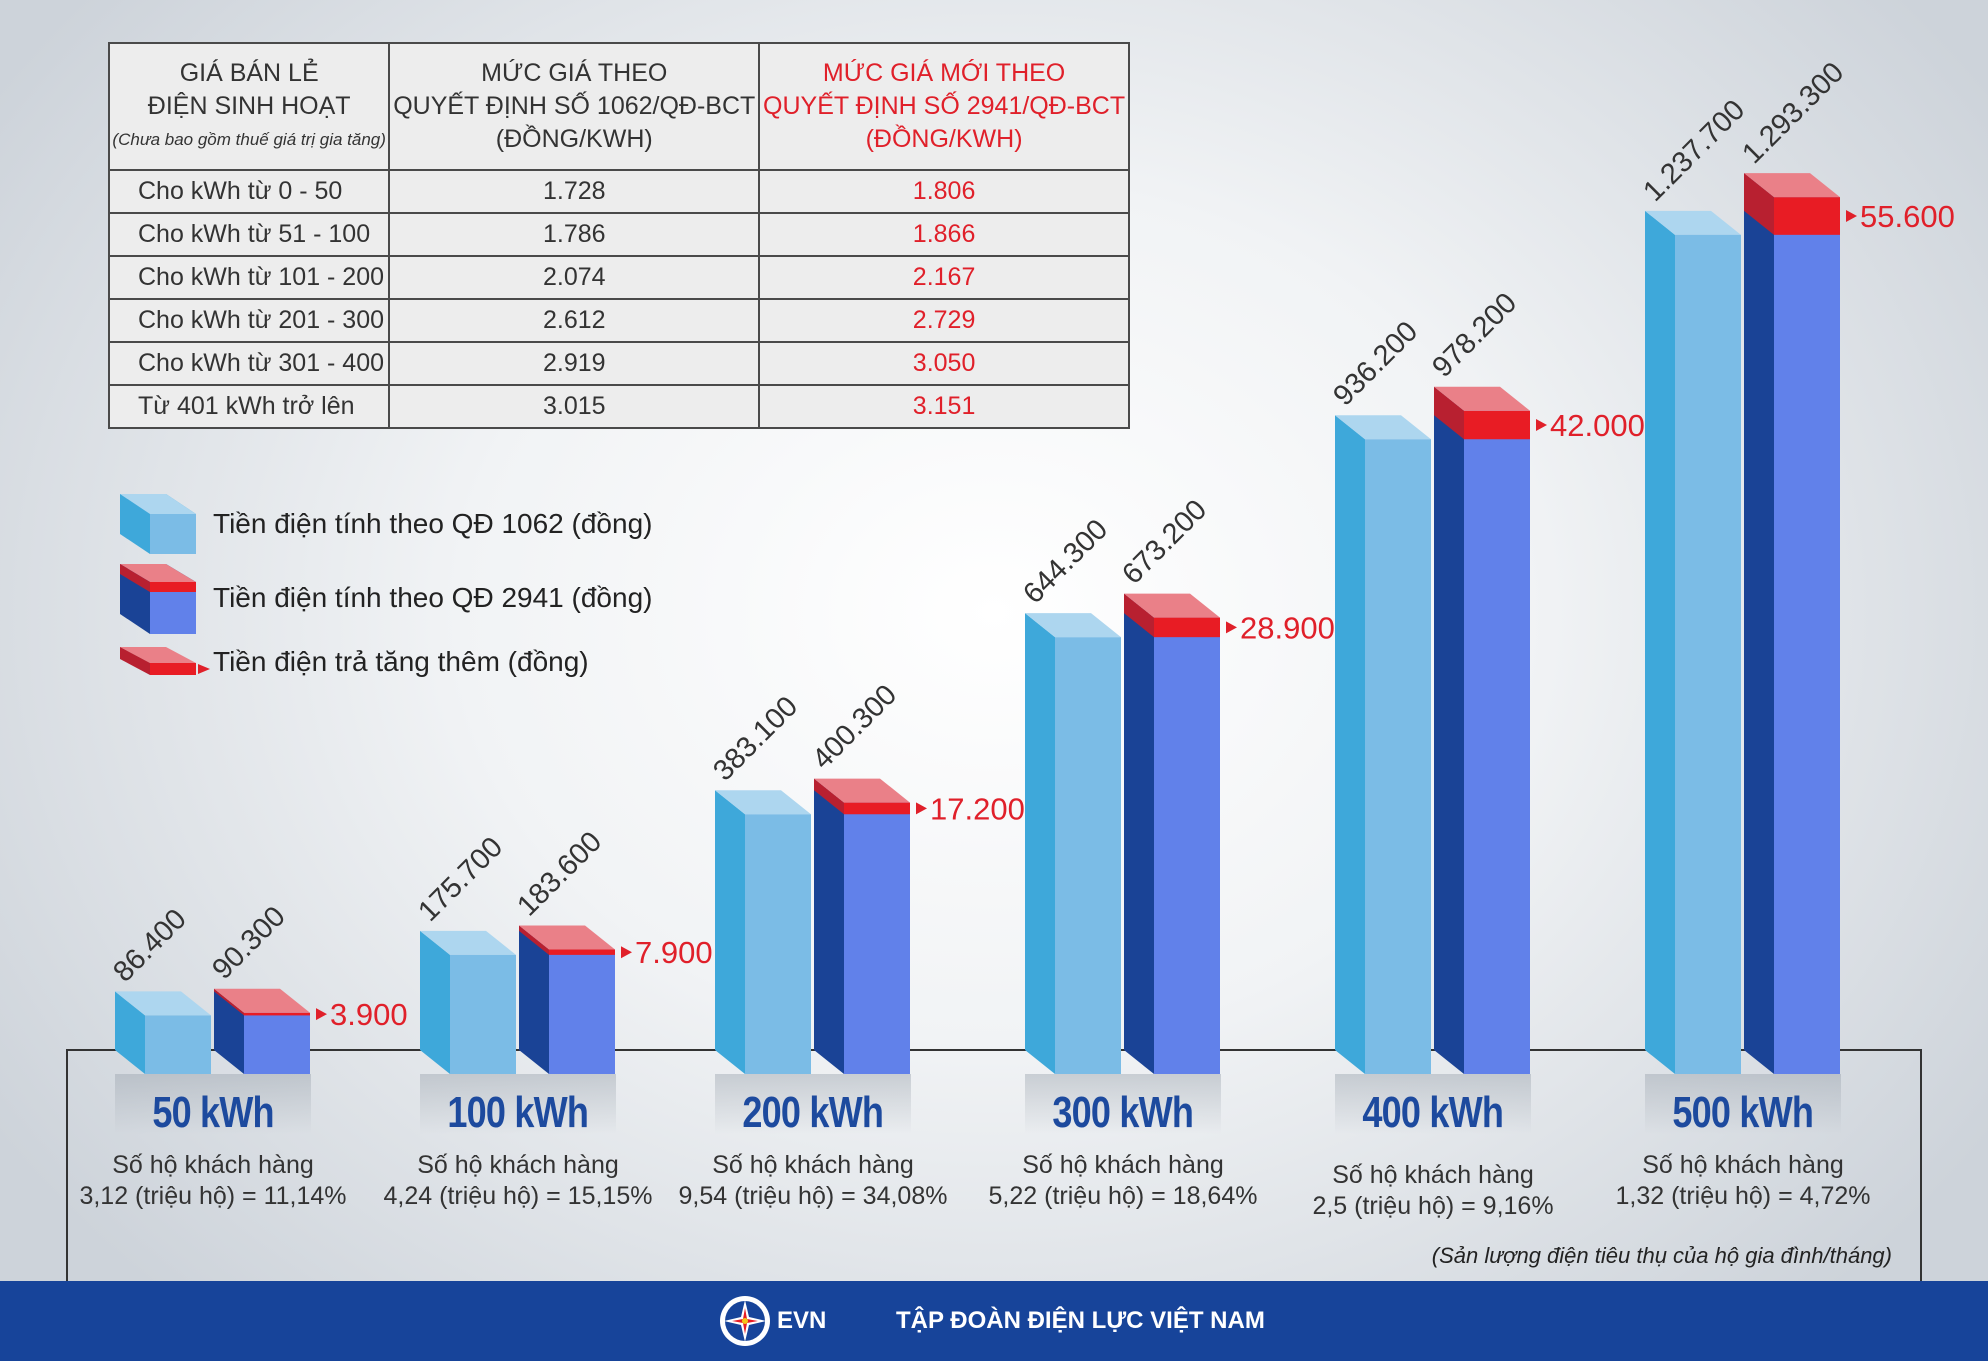  I want to click on category-label: 300 kWh, so click(1123, 1112).